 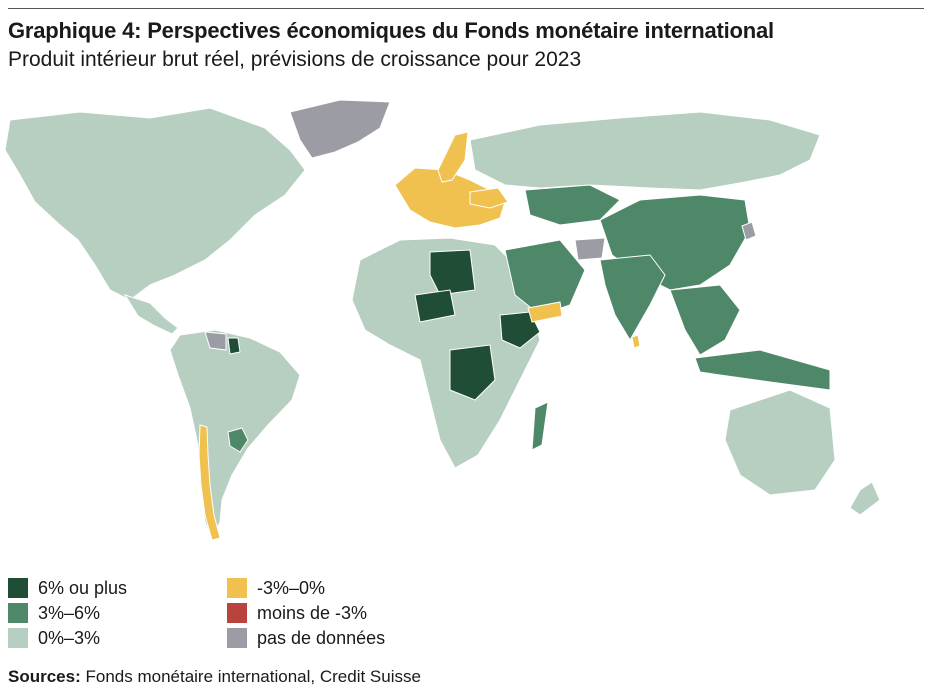 I want to click on region-venezuela, so click(x=215, y=341).